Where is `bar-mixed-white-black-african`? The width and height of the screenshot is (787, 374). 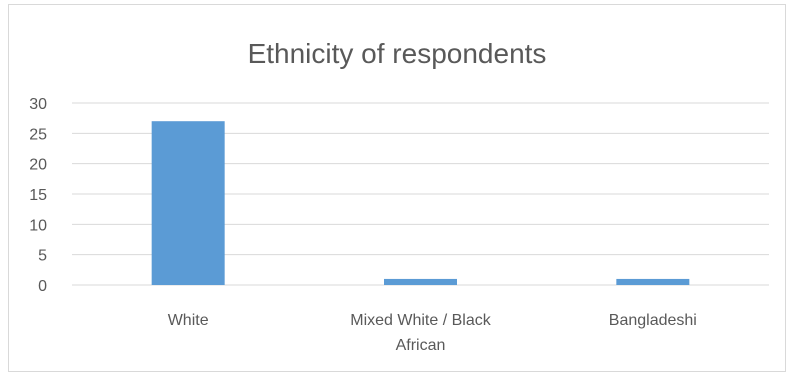
bar-mixed-white-black-african is located at coordinates (420, 281).